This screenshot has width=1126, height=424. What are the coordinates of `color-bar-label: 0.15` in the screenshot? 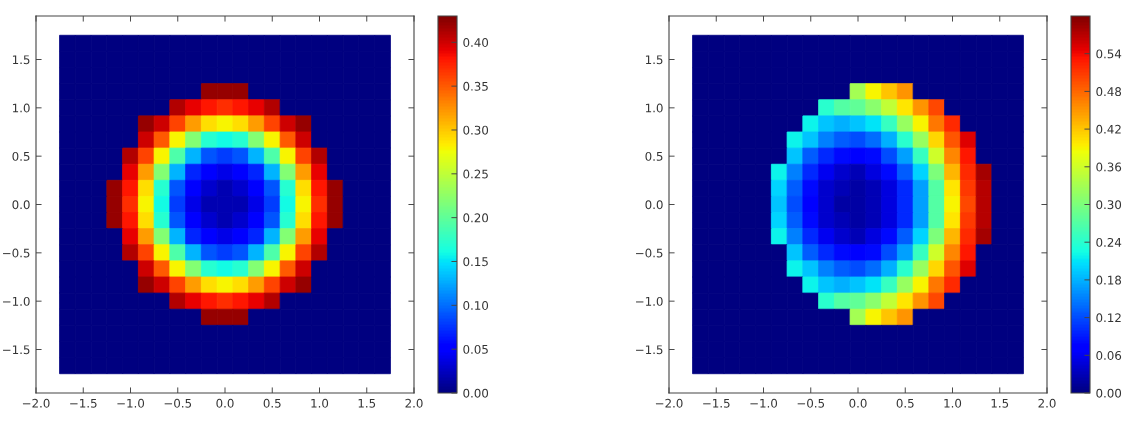 It's located at (475, 262).